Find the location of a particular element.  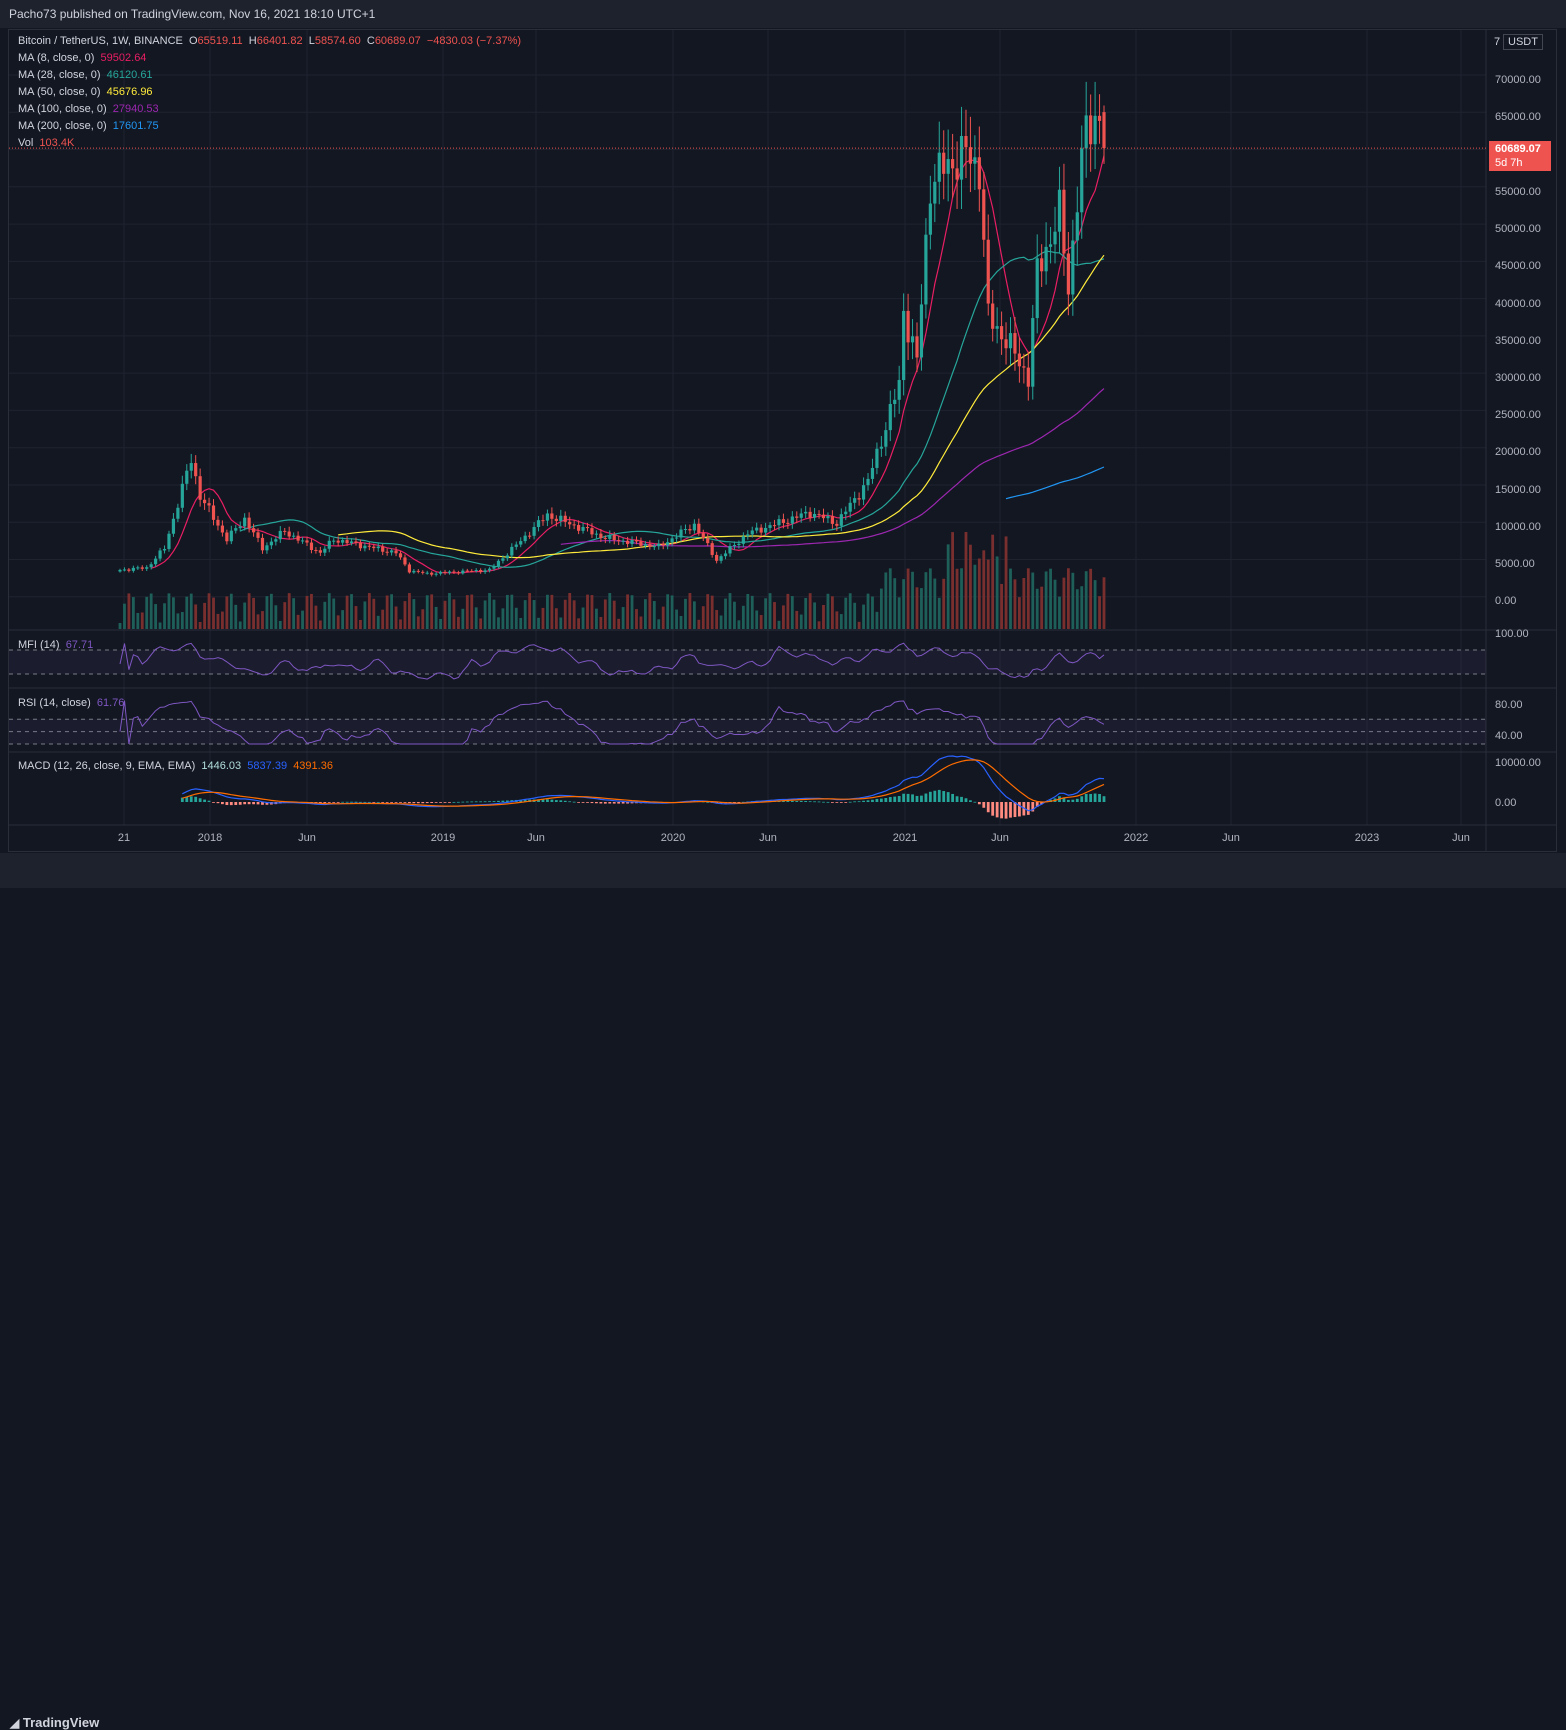

price-tick: 50000.00 is located at coordinates (1518, 229).